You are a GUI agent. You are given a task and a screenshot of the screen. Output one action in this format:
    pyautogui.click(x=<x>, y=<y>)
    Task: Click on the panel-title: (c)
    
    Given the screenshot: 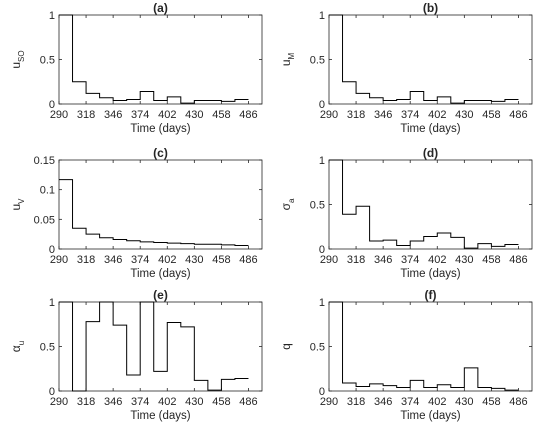 What is the action you would take?
    pyautogui.click(x=160, y=153)
    